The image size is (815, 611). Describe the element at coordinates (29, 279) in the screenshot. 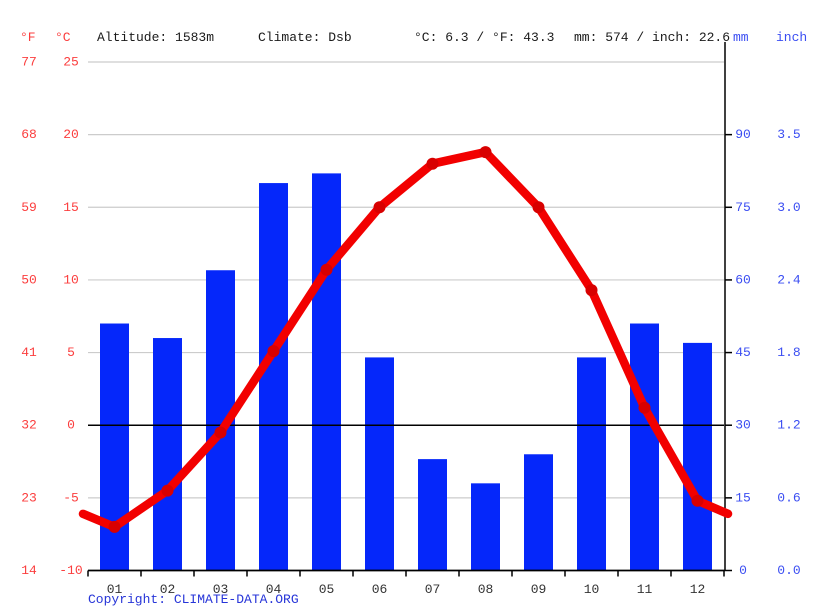

I see `left-axis-f-label: 50` at that location.